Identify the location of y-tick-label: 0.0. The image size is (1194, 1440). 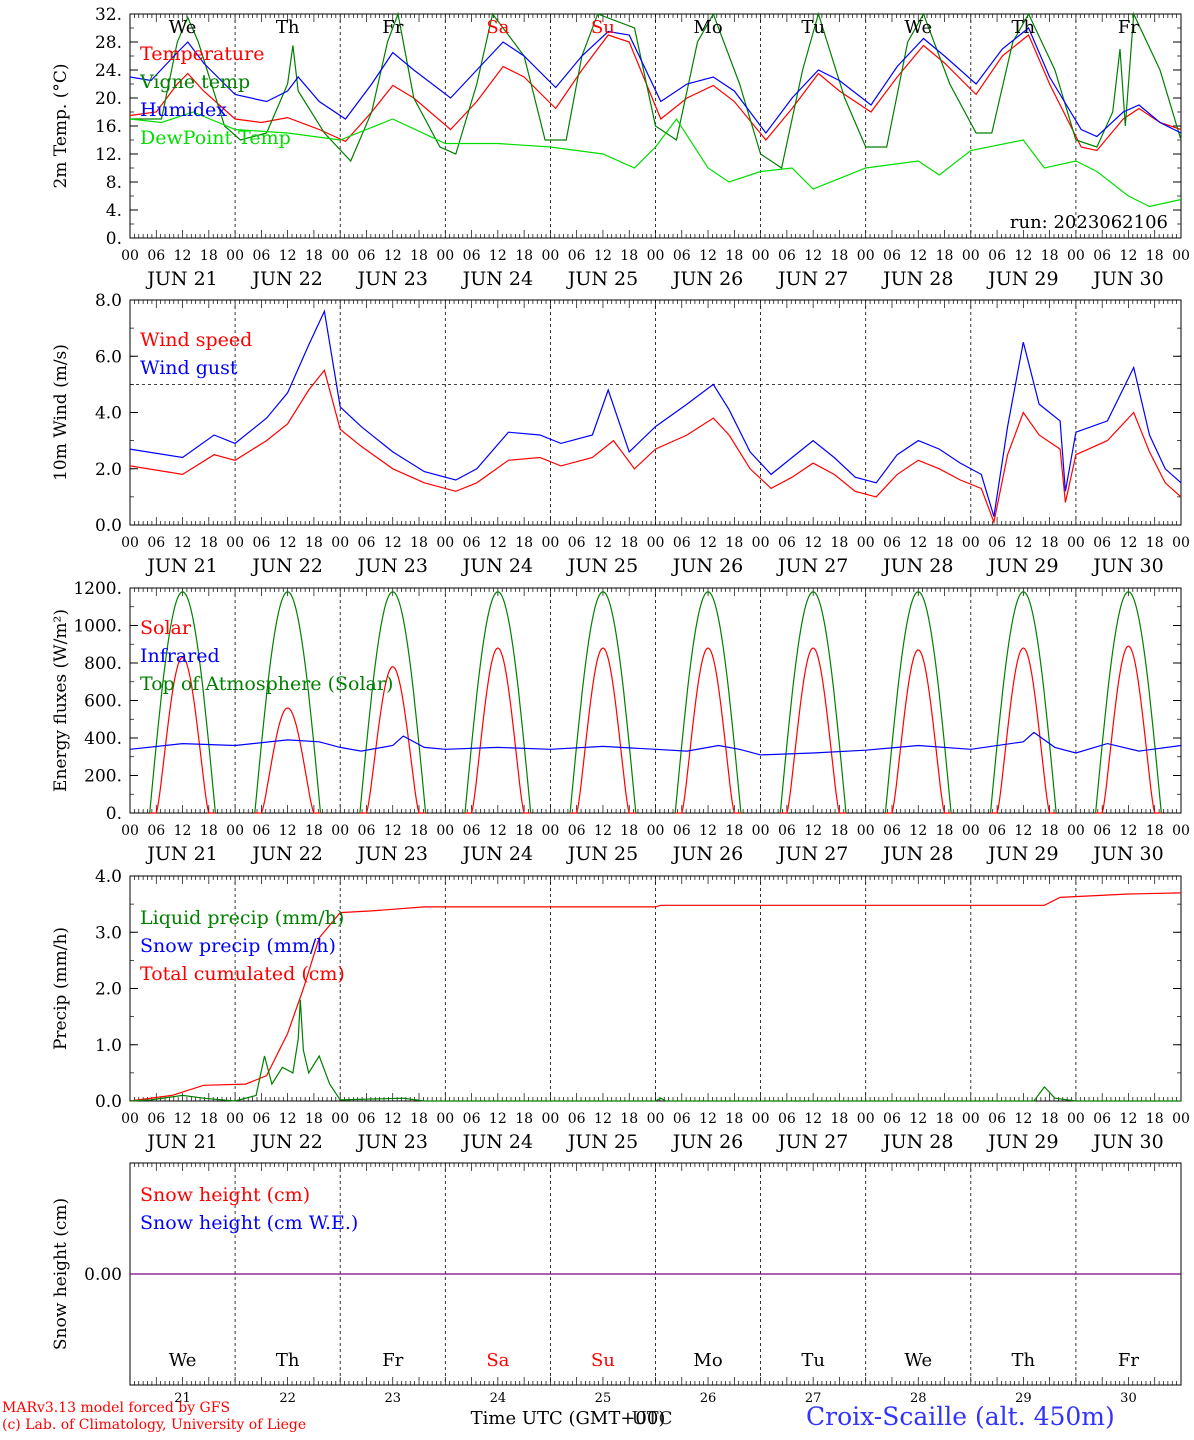
(108, 526).